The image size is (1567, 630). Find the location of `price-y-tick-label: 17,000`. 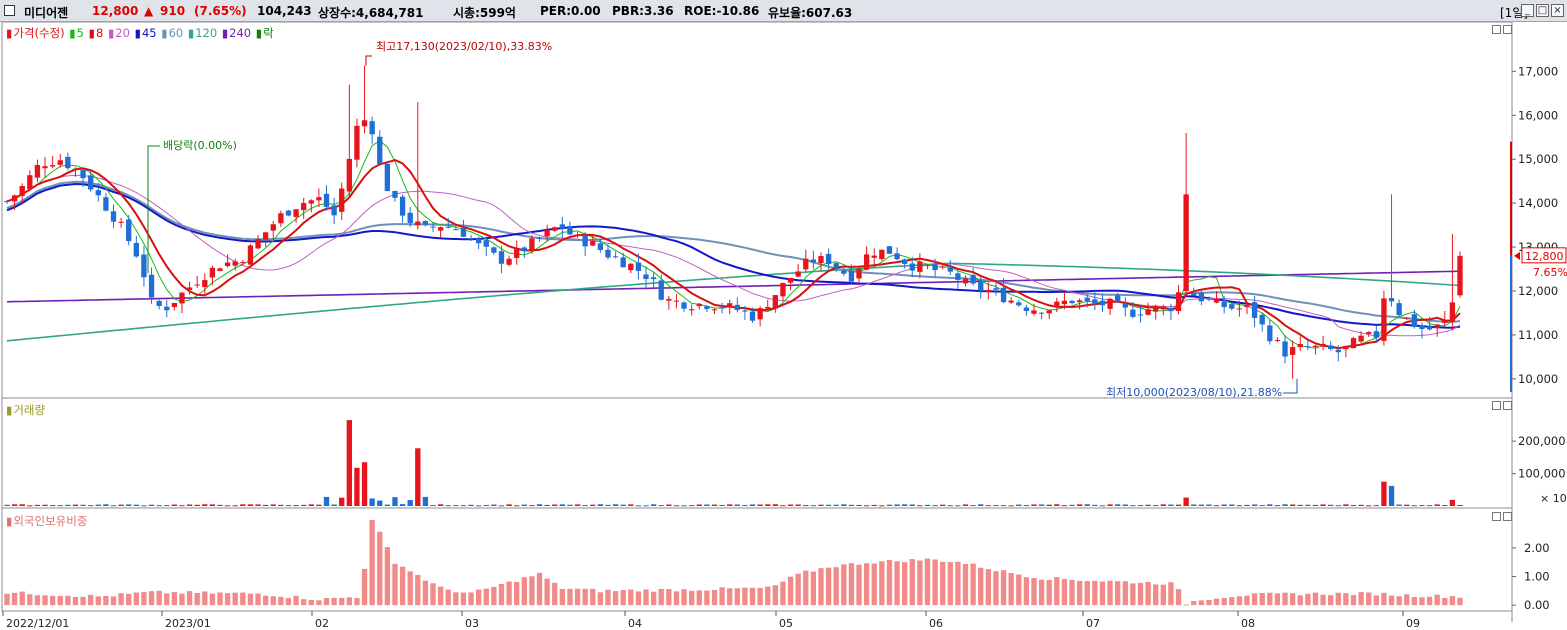

price-y-tick-label: 17,000 is located at coordinates (1538, 71).